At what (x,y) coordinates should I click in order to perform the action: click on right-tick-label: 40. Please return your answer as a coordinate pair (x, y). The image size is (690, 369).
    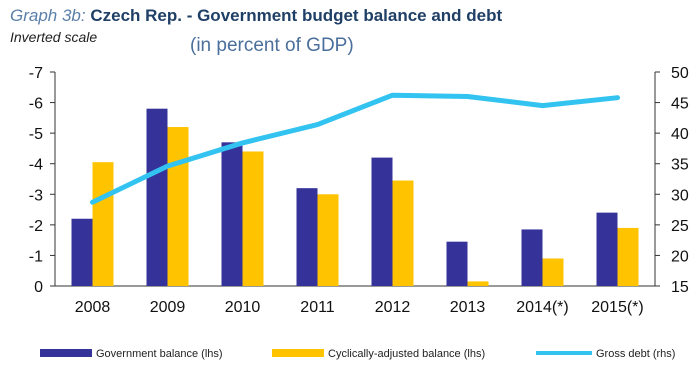
    Looking at the image, I should click on (680, 134).